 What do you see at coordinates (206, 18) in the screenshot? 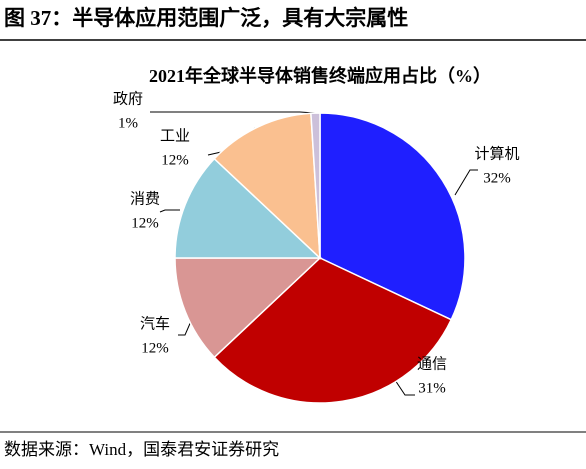
I see `figure-title: 图 37：半导体应用范围广泛，具有大宗属性` at bounding box center [206, 18].